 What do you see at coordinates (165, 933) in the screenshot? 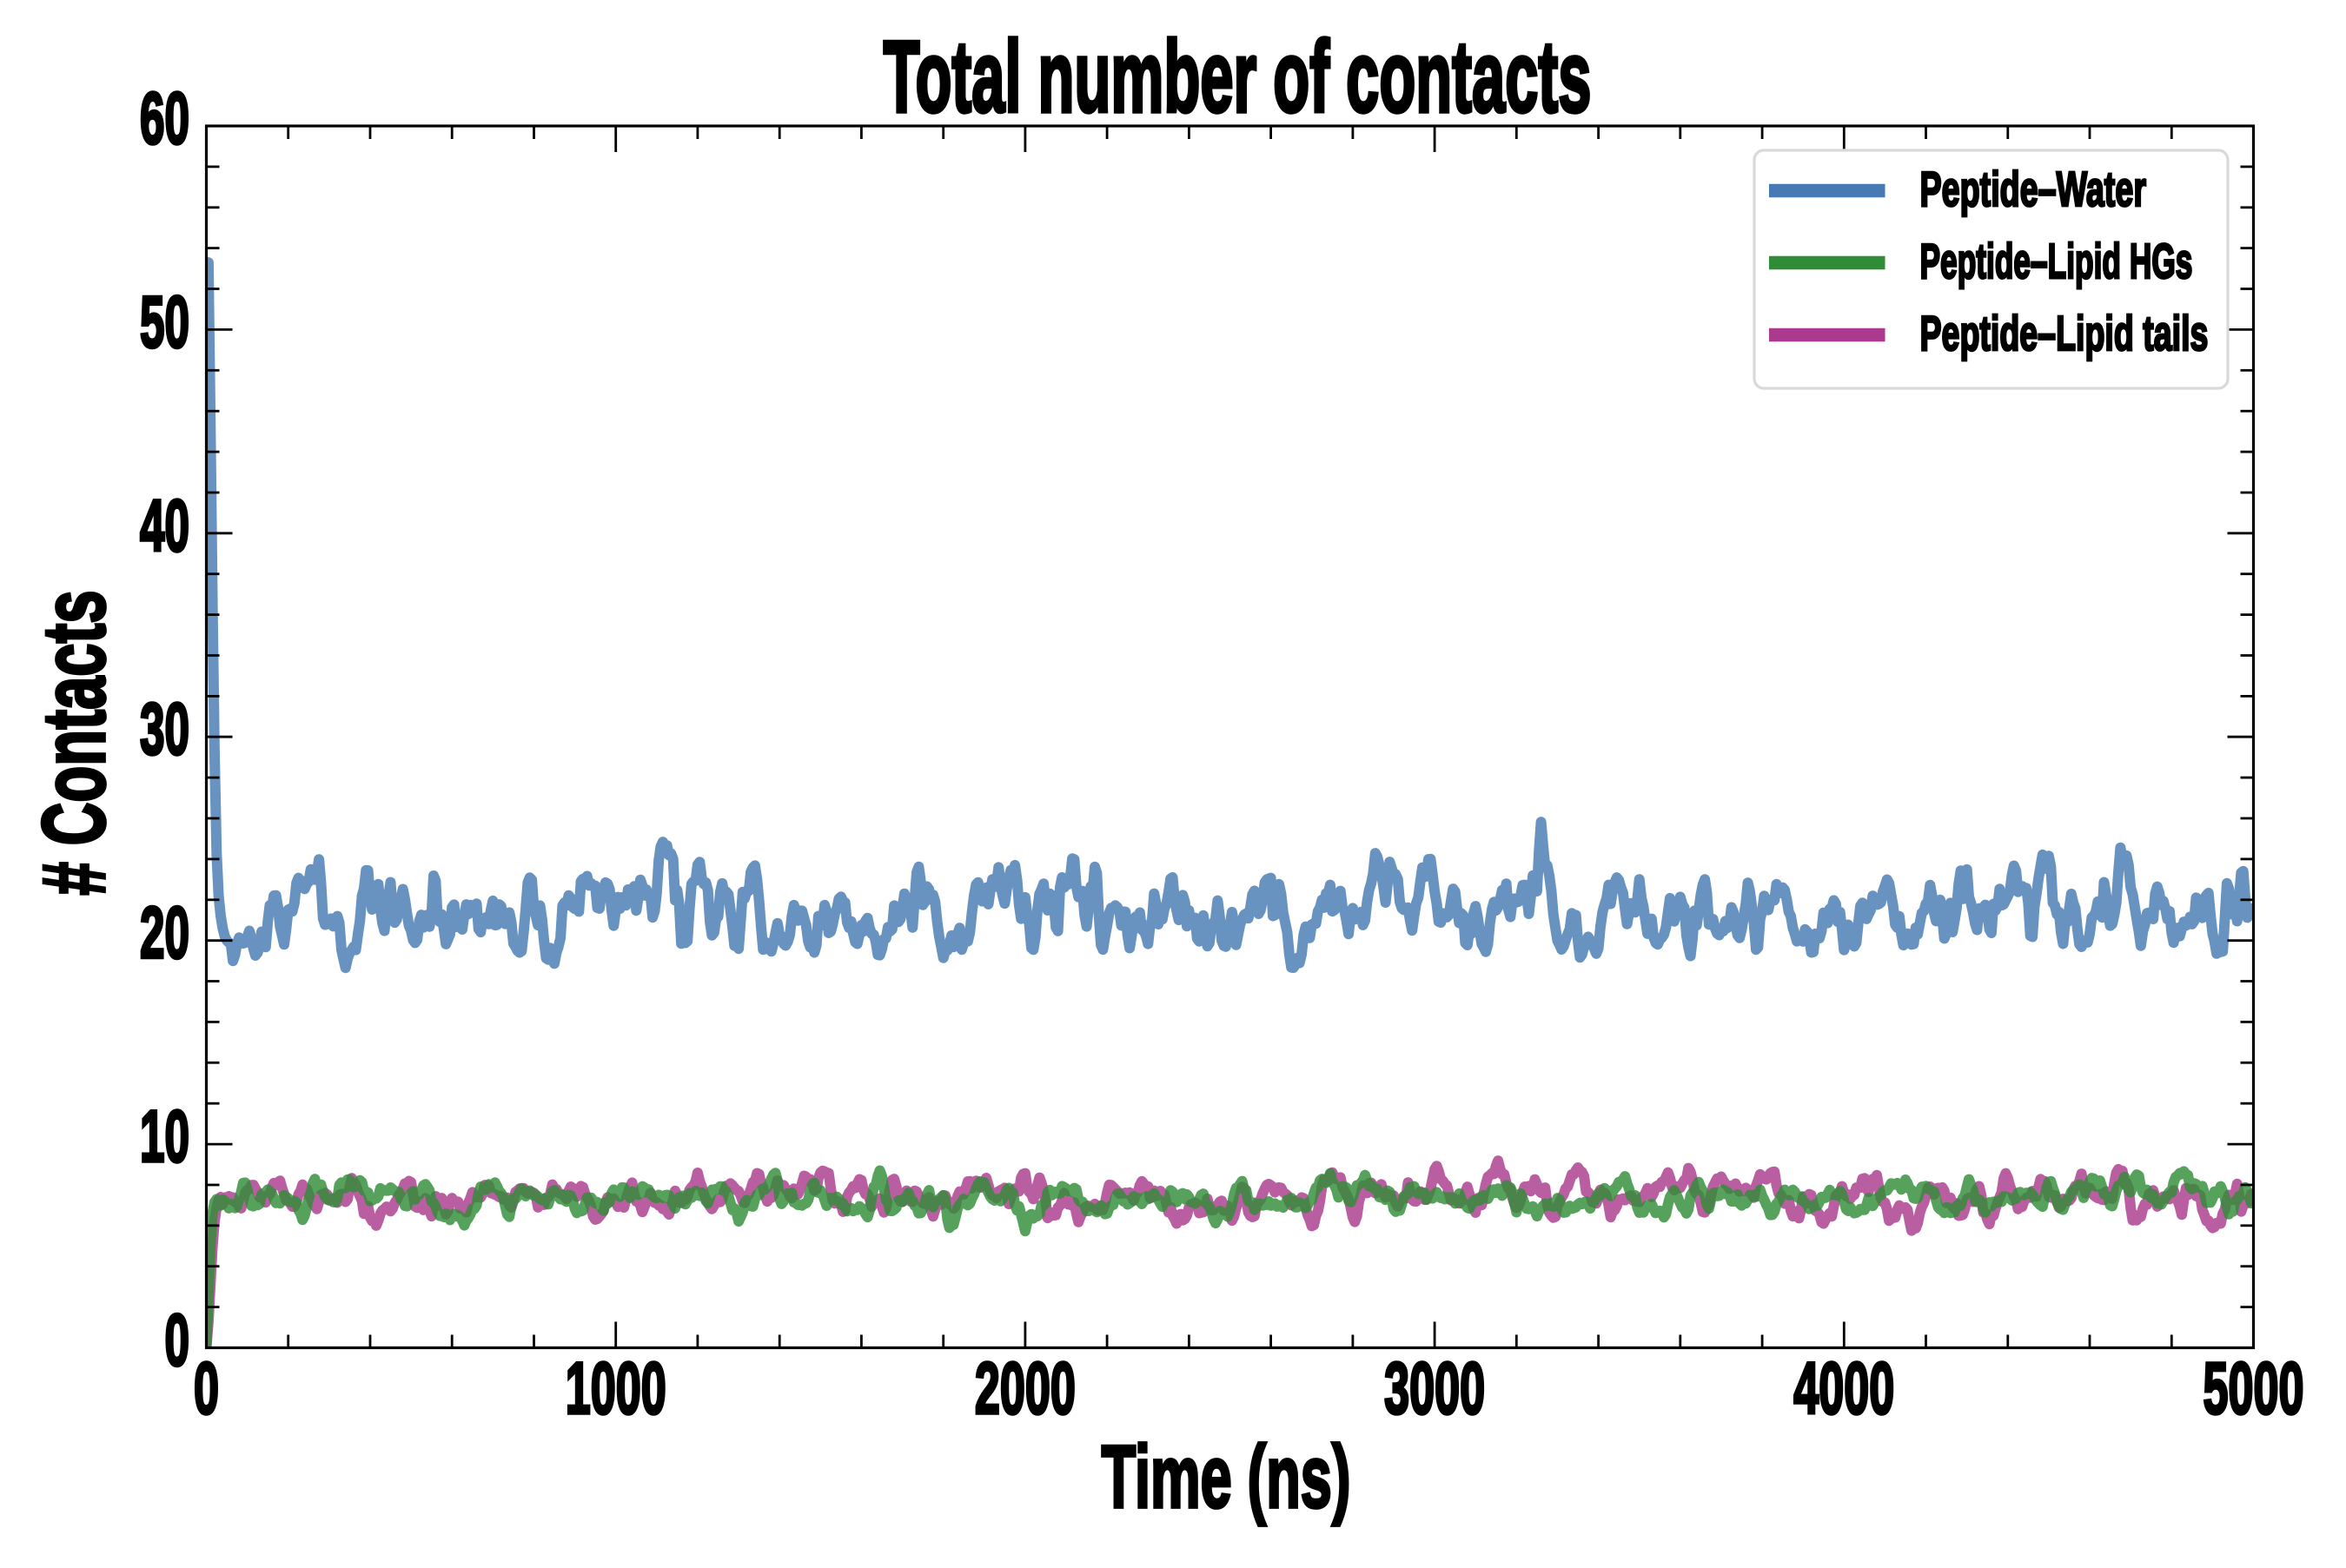
I see `svg-text: 20` at bounding box center [165, 933].